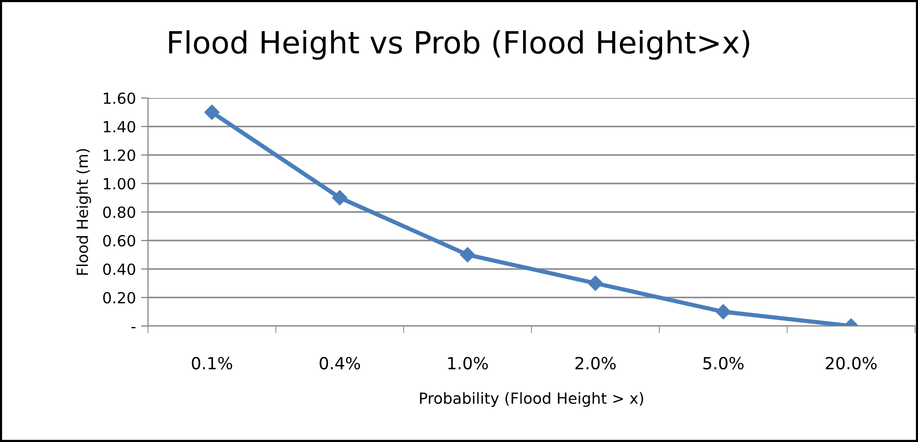 This screenshot has height=442, width=918. What do you see at coordinates (119, 298) in the screenshot?
I see `y-tick-label: 0.20` at bounding box center [119, 298].